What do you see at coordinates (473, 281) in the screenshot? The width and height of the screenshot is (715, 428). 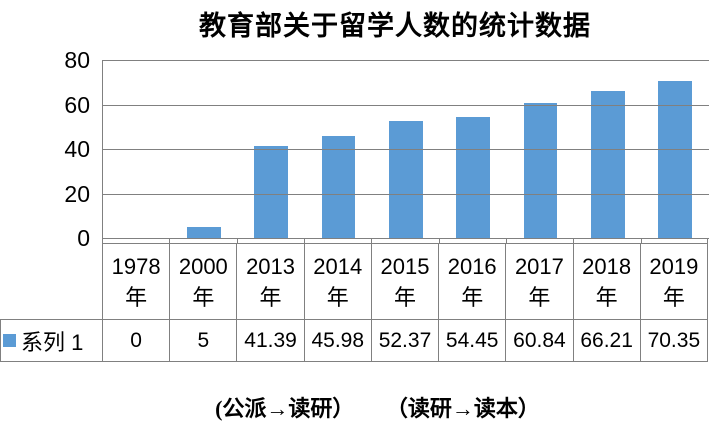 I see `year-header-cell: 2016 年` at bounding box center [473, 281].